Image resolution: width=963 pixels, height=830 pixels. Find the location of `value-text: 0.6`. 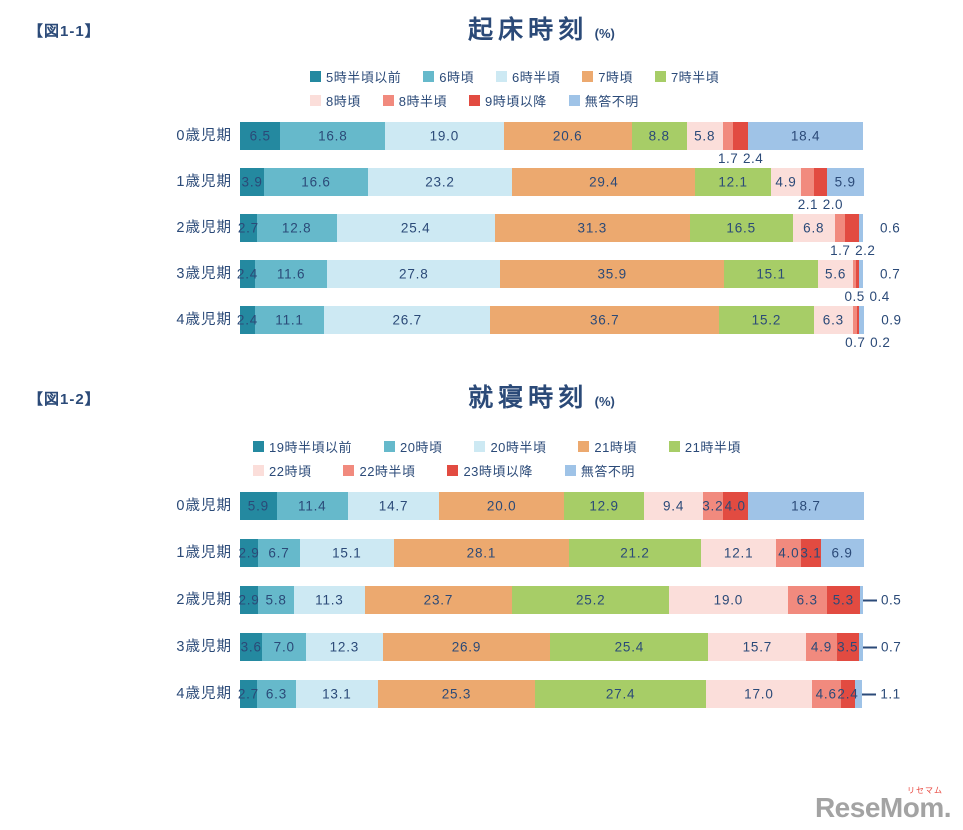

value-text: 0.6 is located at coordinates (890, 228).